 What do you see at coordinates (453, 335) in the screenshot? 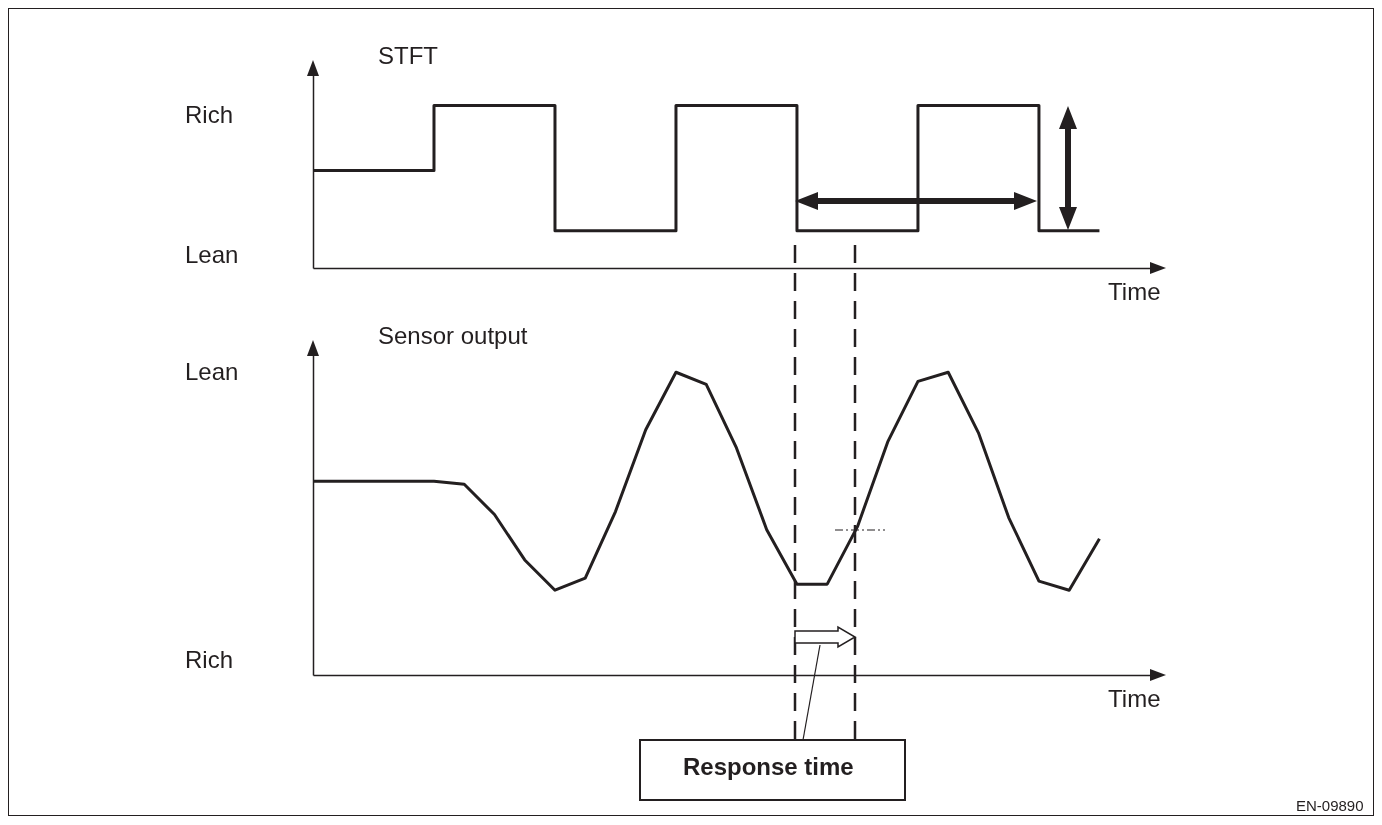
I see `chart-title: Sensor output` at bounding box center [453, 335].